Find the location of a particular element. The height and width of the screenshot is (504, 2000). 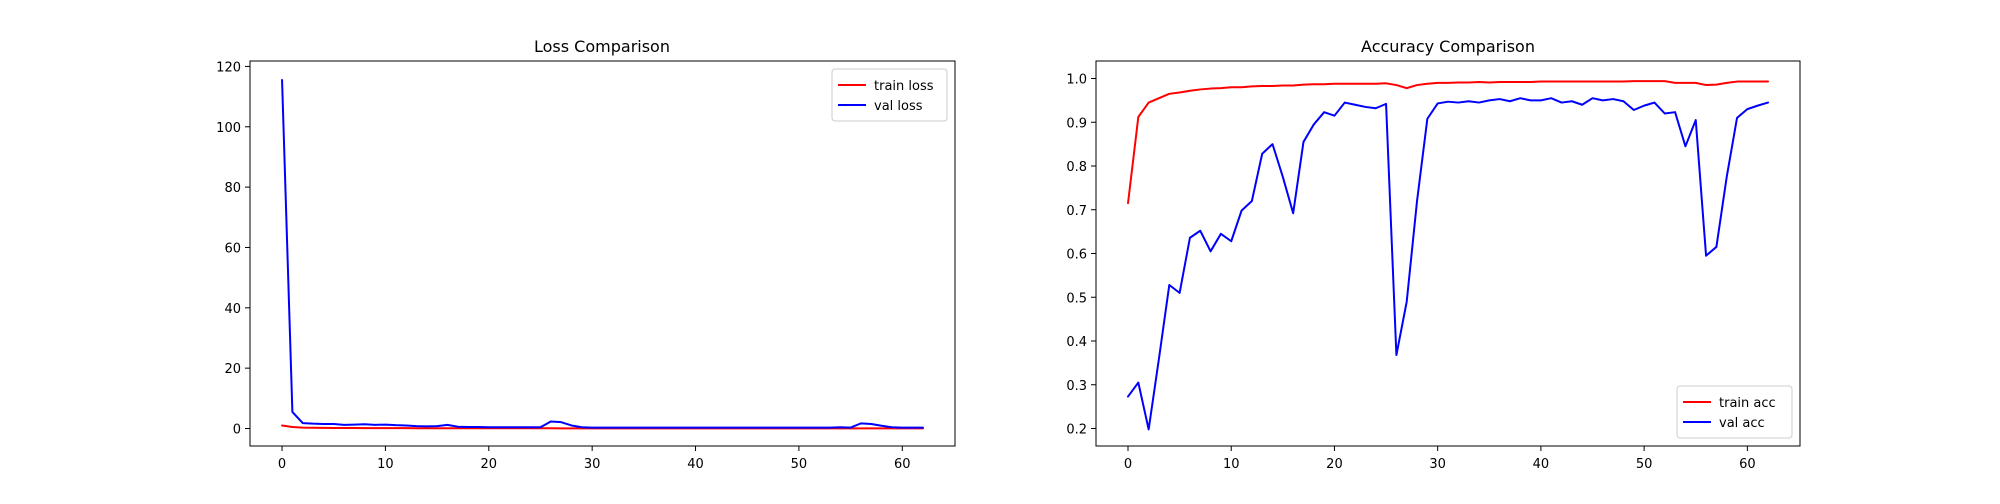

accuracy-y-tick-label: 0.5 is located at coordinates (1076, 298).